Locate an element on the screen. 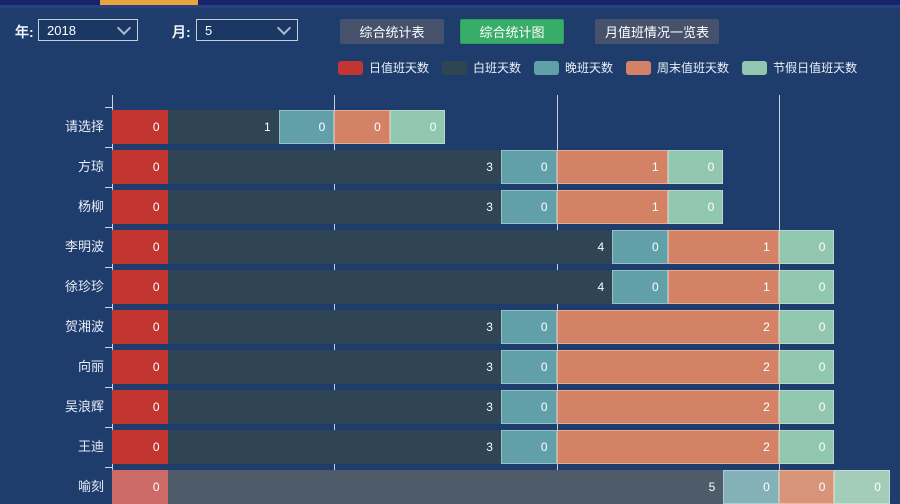  summary-table-button: 综合统计表 is located at coordinates (392, 31).